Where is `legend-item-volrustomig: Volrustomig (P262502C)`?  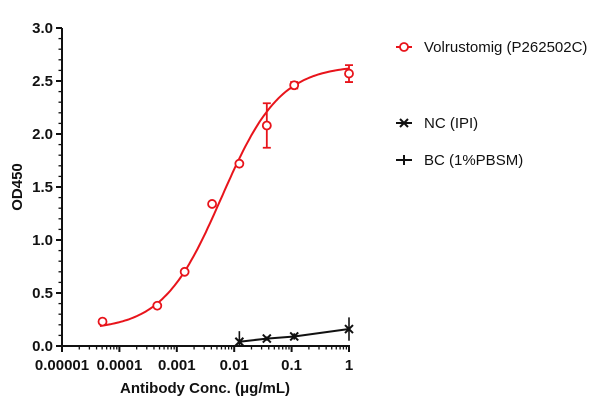 legend-item-volrustomig: Volrustomig (P262502C) is located at coordinates (491, 47).